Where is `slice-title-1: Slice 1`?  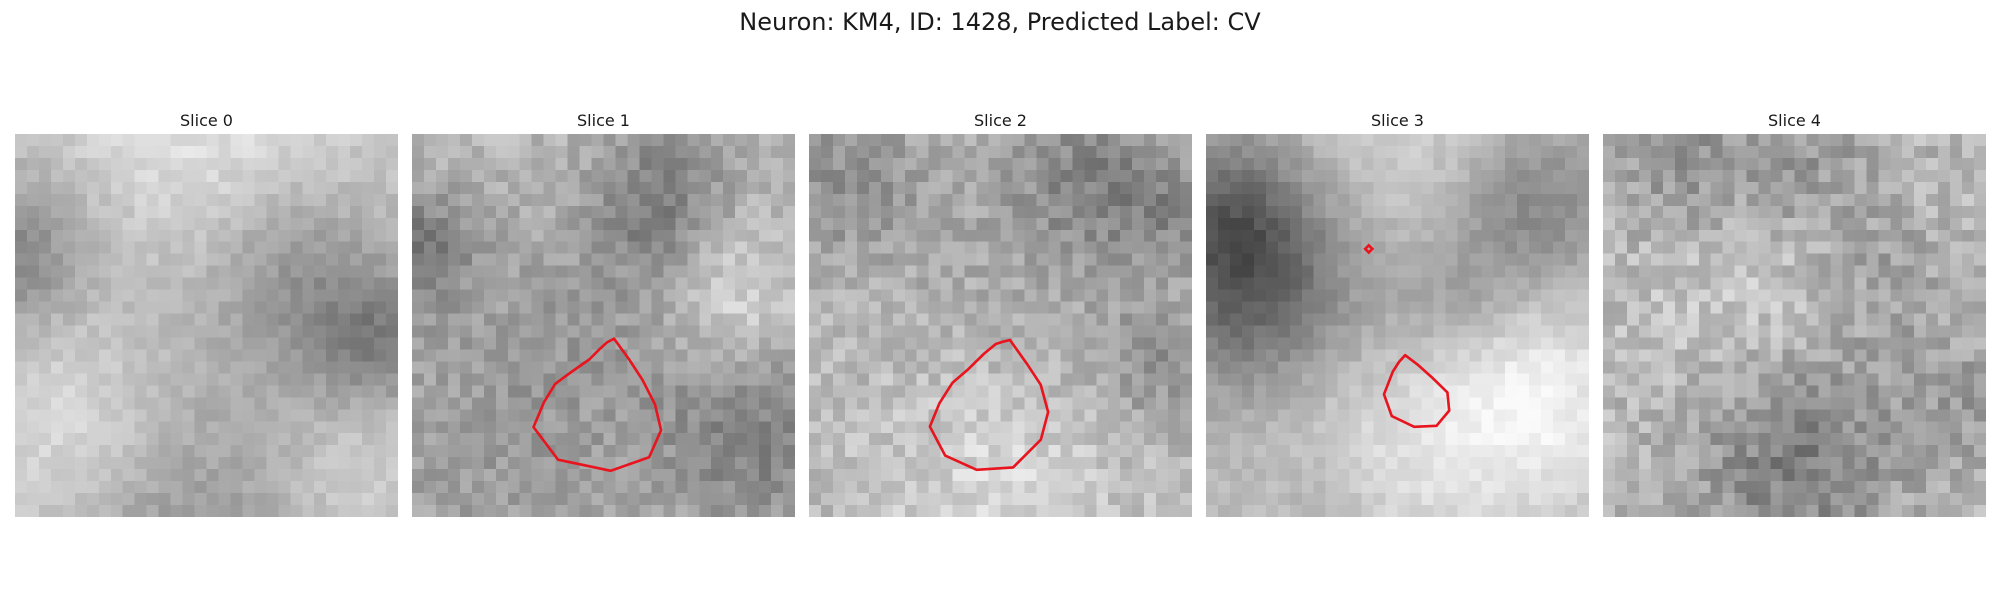 slice-title-1: Slice 1 is located at coordinates (603, 120).